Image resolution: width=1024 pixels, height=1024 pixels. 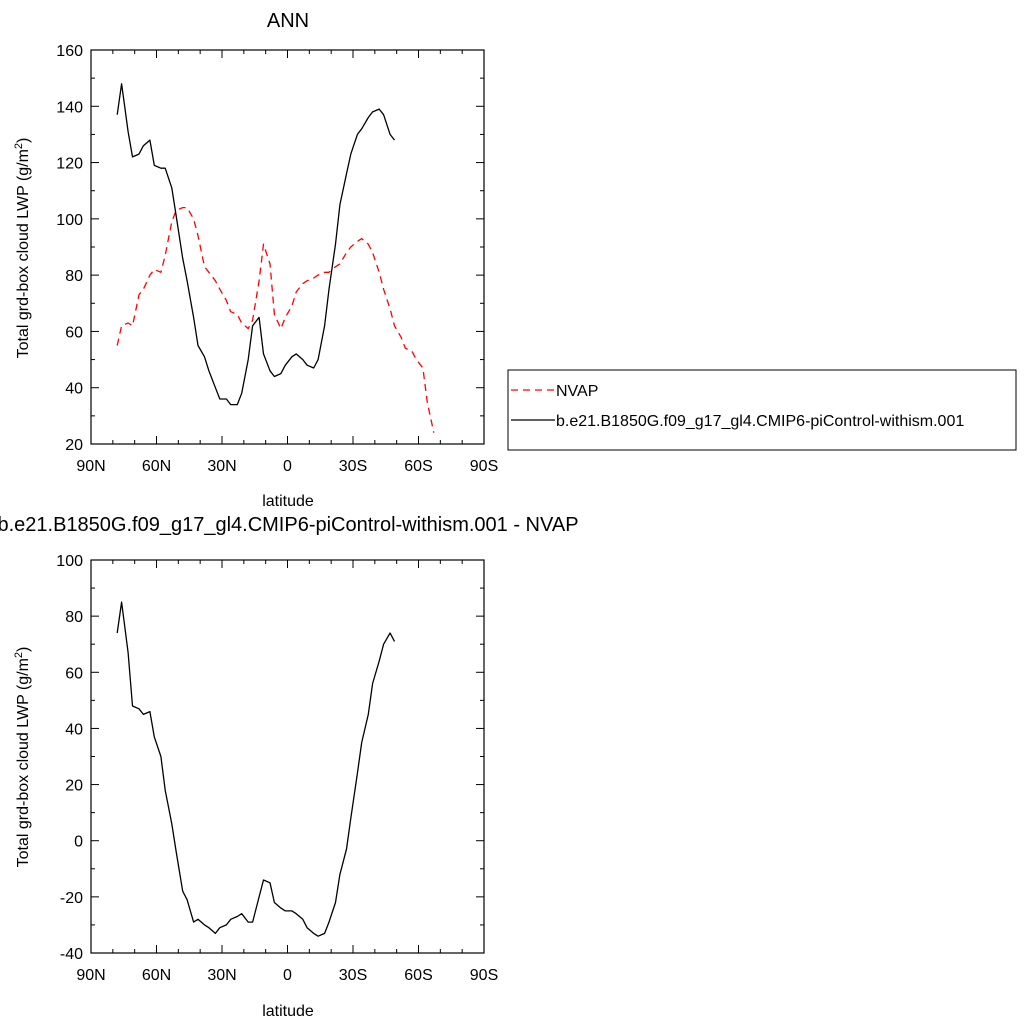 I want to click on top-ytick-label: 160, so click(x=69, y=51).